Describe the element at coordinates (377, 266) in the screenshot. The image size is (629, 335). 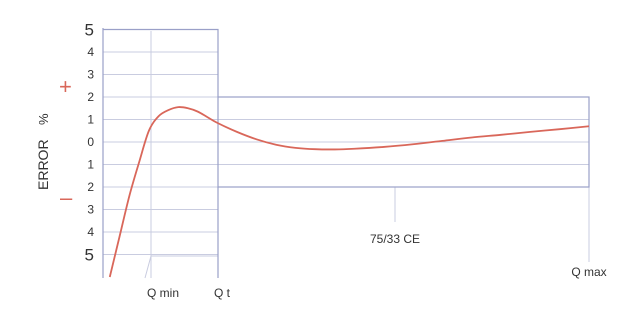
I see `x-markers: Q min Q t 75/33 CE Q max` at that location.